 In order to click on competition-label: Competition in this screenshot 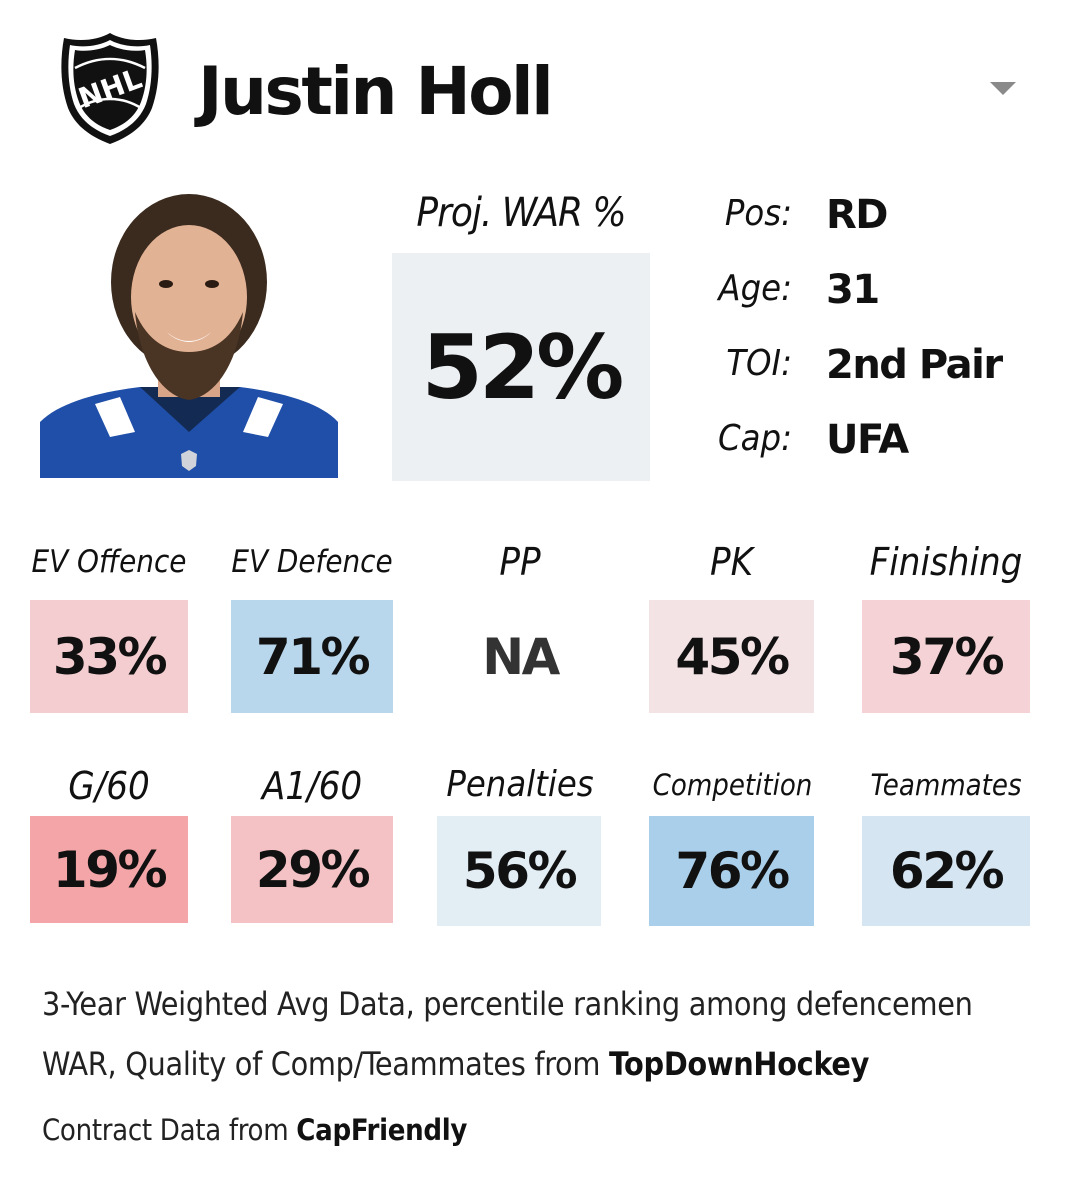, I will do `click(732, 785)`.